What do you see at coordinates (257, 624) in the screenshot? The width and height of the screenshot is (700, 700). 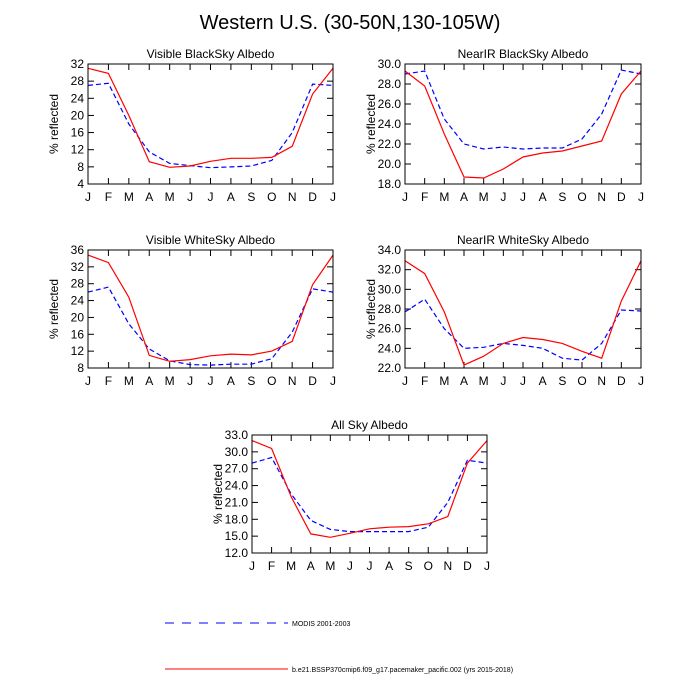 I see `legend-entry-1: MODIS 2001-2003` at bounding box center [257, 624].